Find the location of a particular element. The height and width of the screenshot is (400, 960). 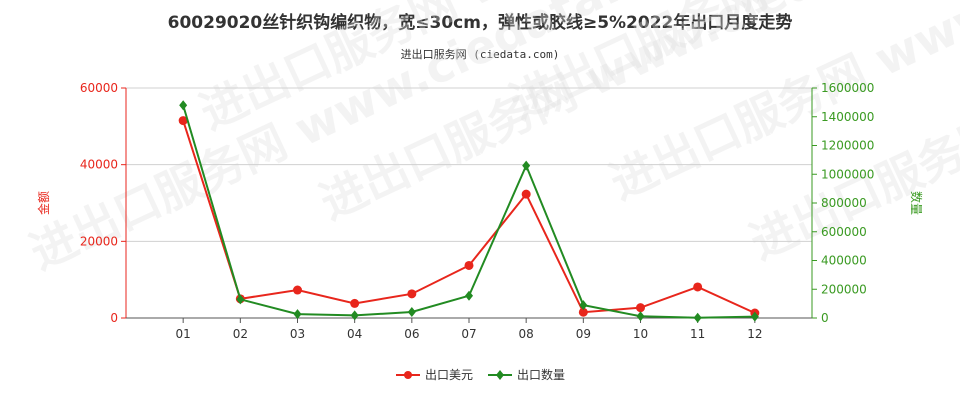

right-tick-label: 1600000 is located at coordinates (847, 88).